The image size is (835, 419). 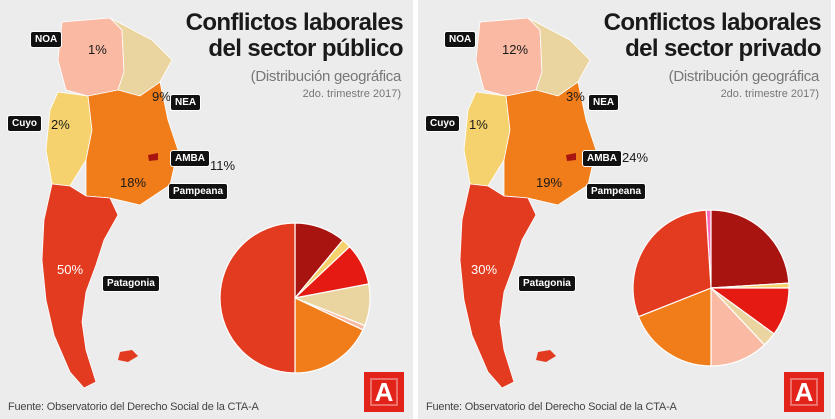 What do you see at coordinates (478, 124) in the screenshot?
I see `private-map-pct-cuyo: 1%` at bounding box center [478, 124].